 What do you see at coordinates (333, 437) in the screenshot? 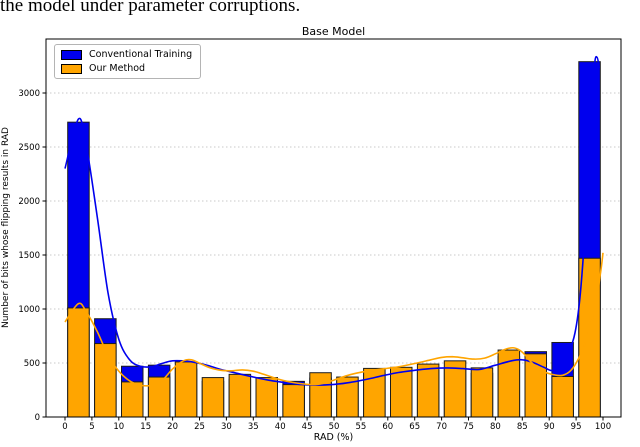
I see `x-axis-label: RAD (%)` at bounding box center [333, 437].